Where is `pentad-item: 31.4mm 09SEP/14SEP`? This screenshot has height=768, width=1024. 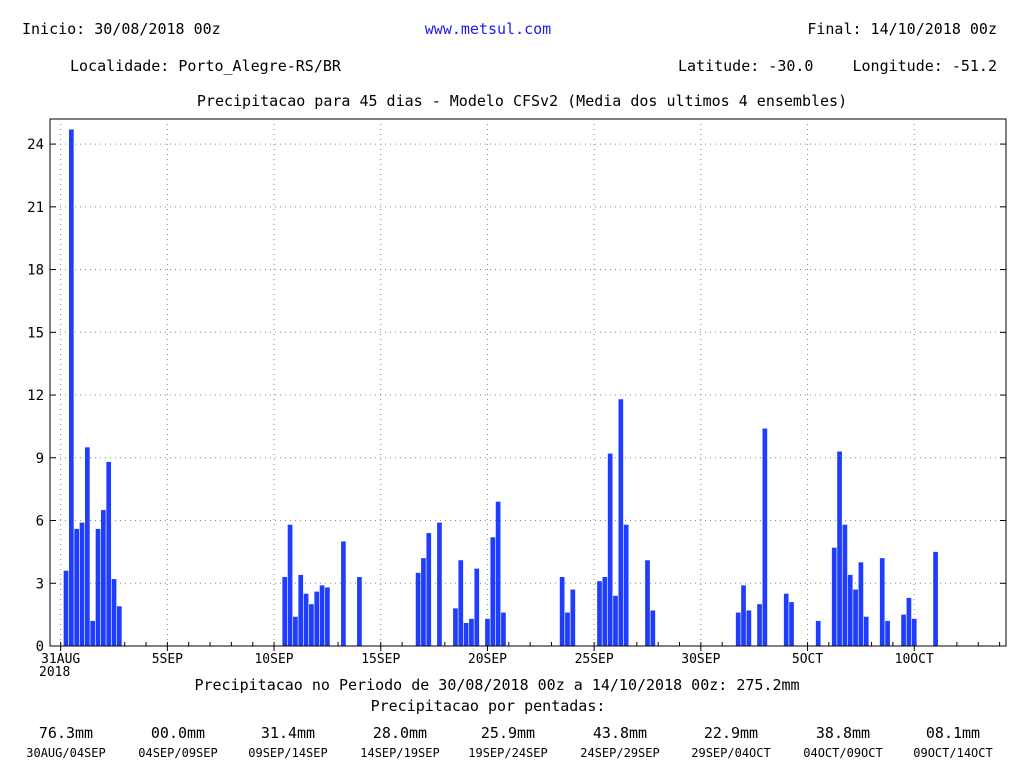 pentad-item: 31.4mm 09SEP/14SEP is located at coordinates (287, 742).